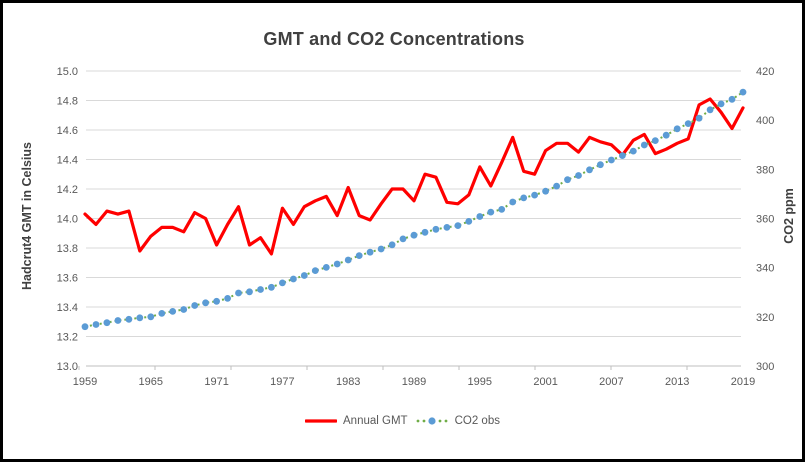 Image resolution: width=805 pixels, height=462 pixels. Describe the element at coordinates (151, 382) in the screenshot. I see `x-axis-tick-label: 1965` at that location.